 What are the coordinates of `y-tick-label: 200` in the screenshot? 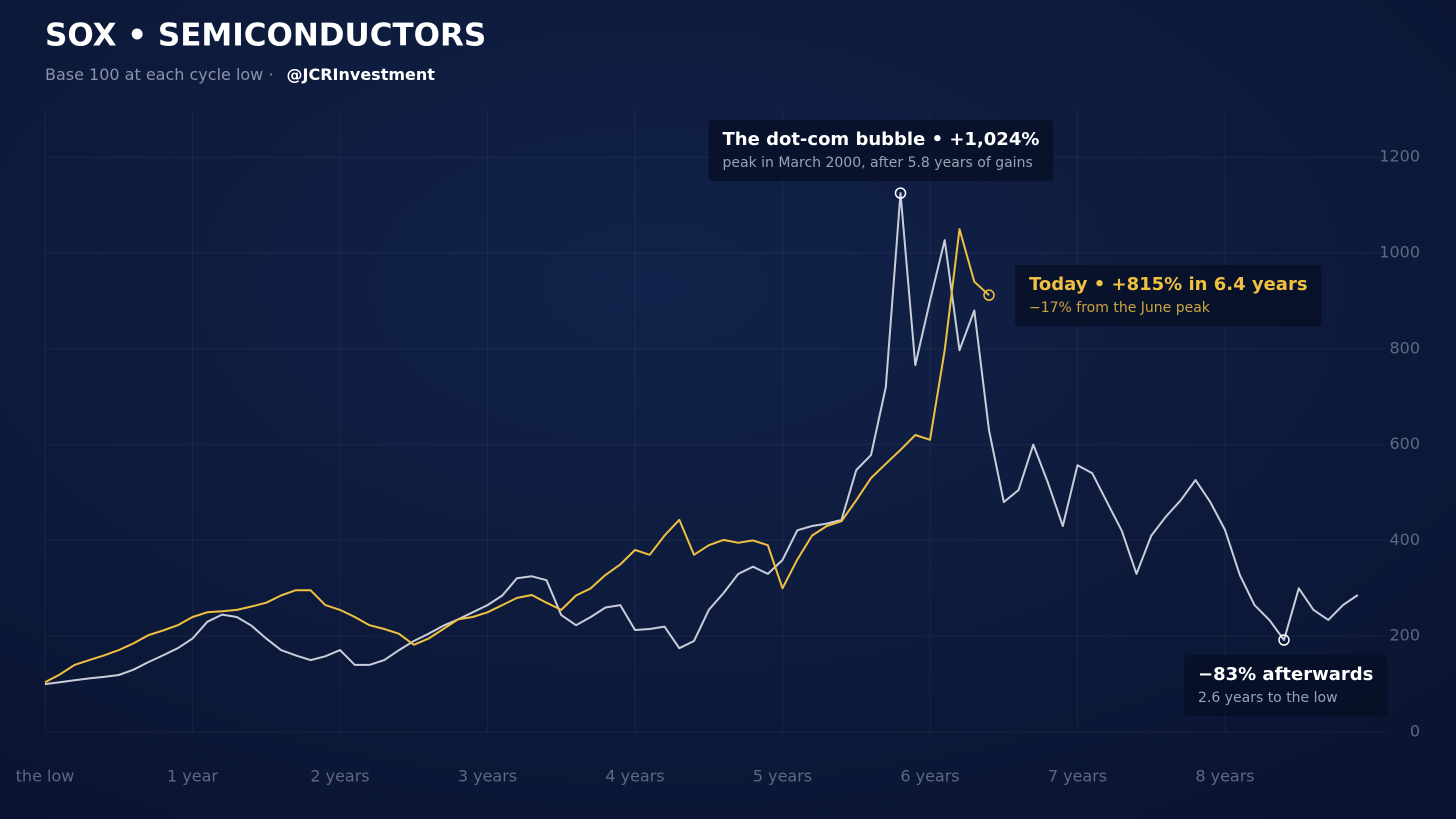 It's located at (1404, 635).